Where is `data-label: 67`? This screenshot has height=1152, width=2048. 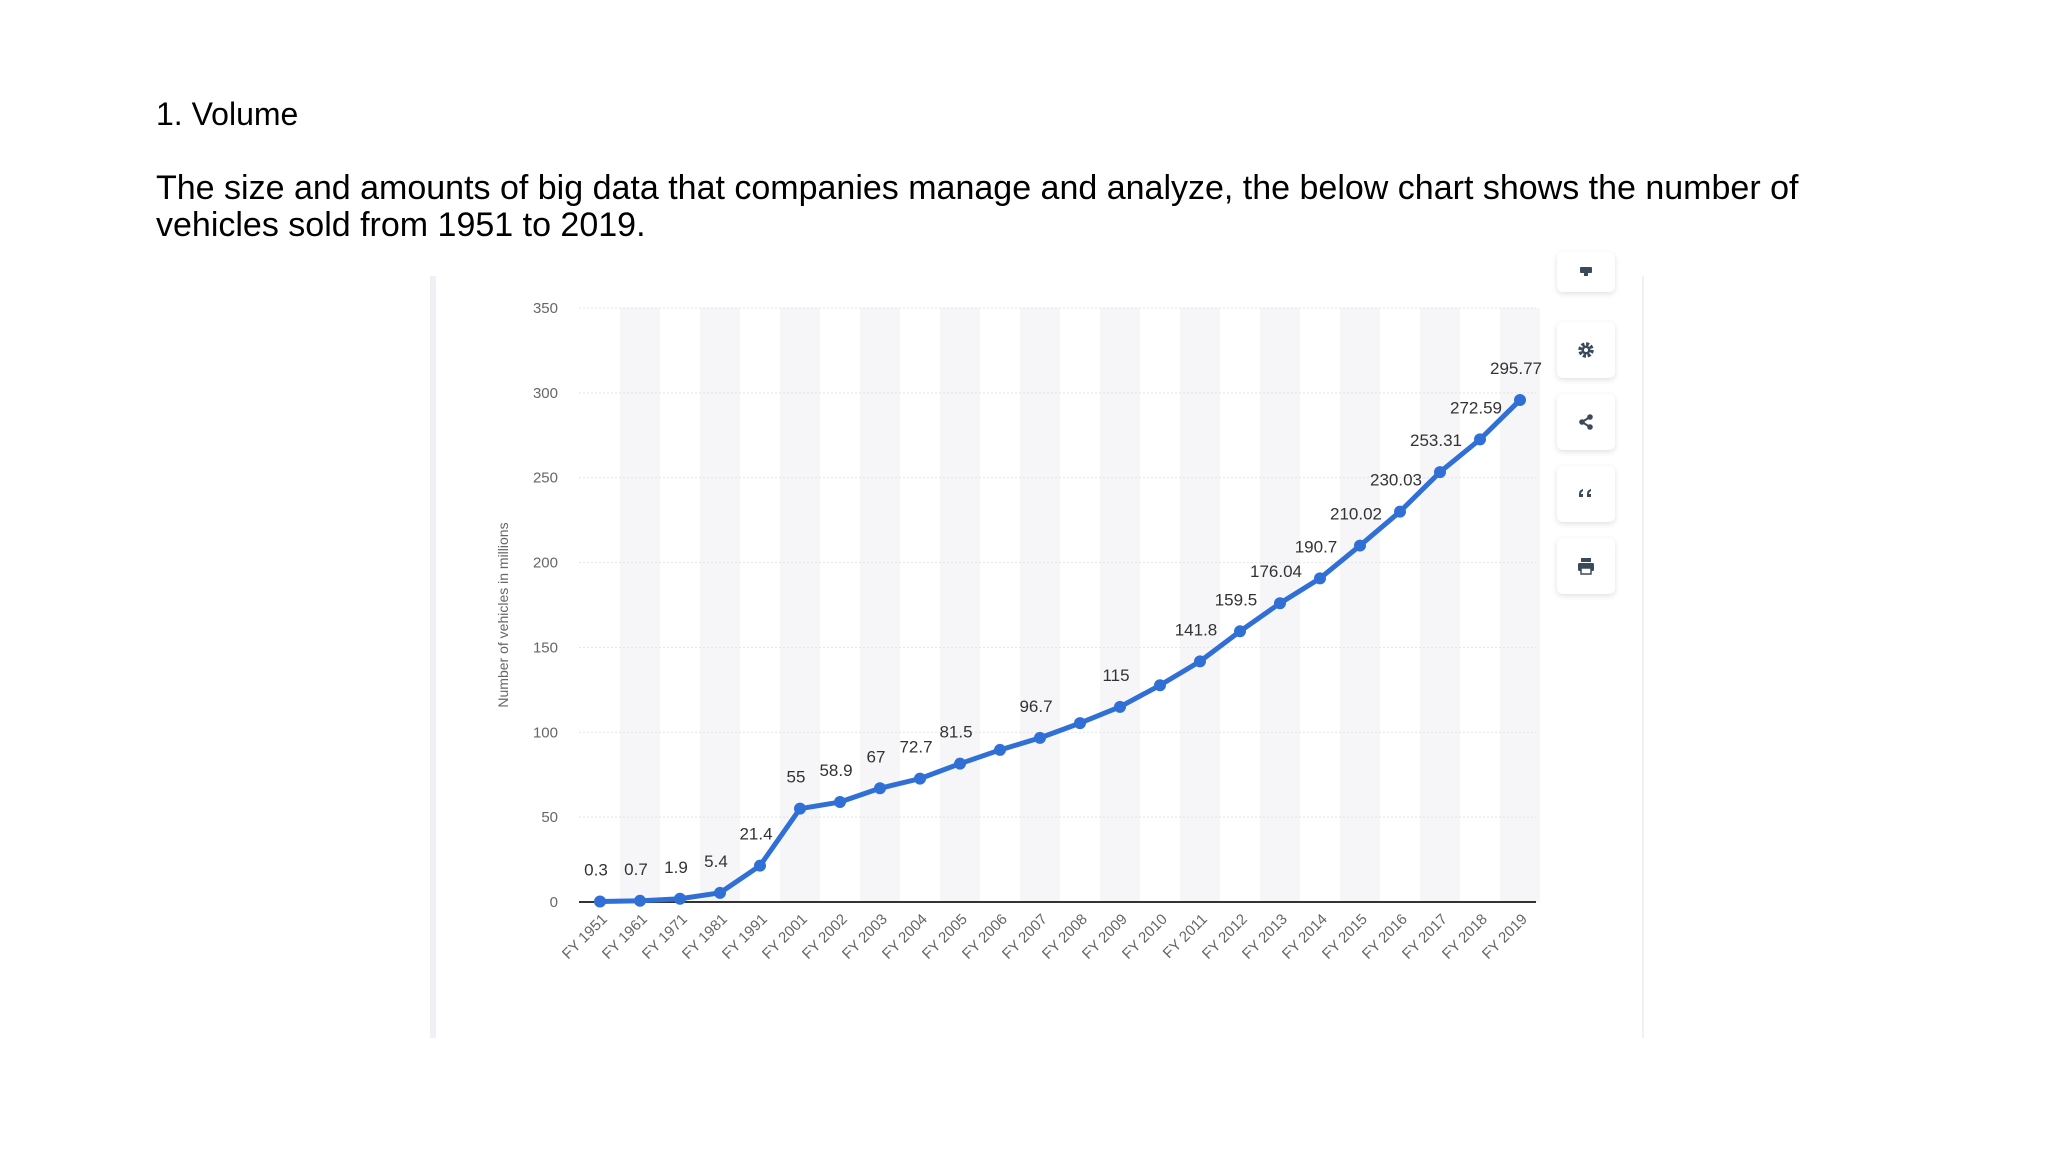
data-label: 67 is located at coordinates (876, 756).